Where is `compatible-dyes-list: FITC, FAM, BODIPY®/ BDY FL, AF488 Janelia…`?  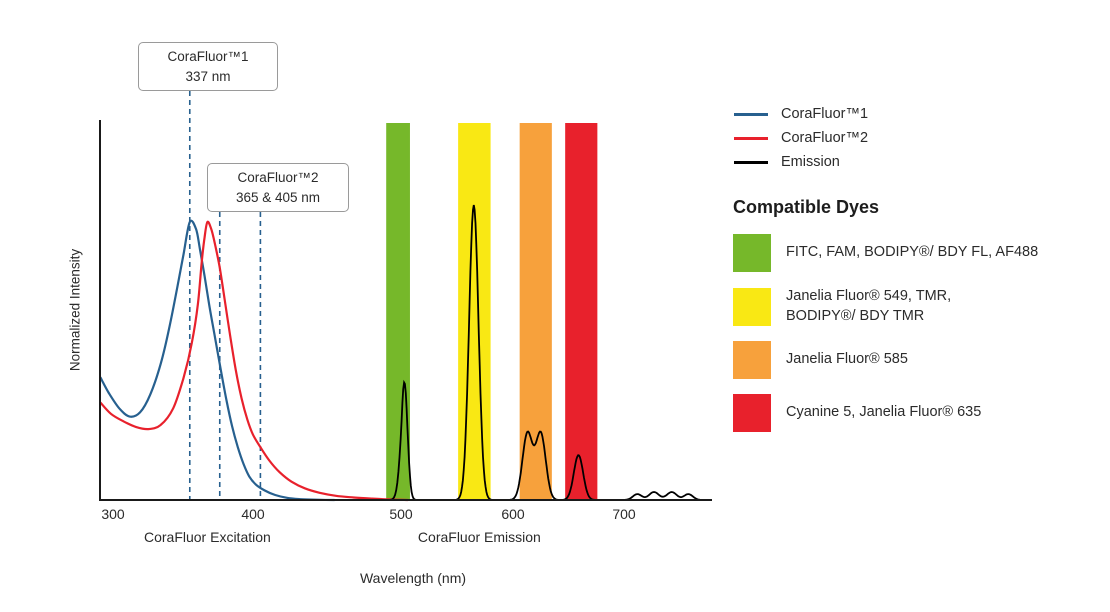 compatible-dyes-list: FITC, FAM, BODIPY®/ BDY FL, AF488 Janelia… is located at coordinates (885, 333).